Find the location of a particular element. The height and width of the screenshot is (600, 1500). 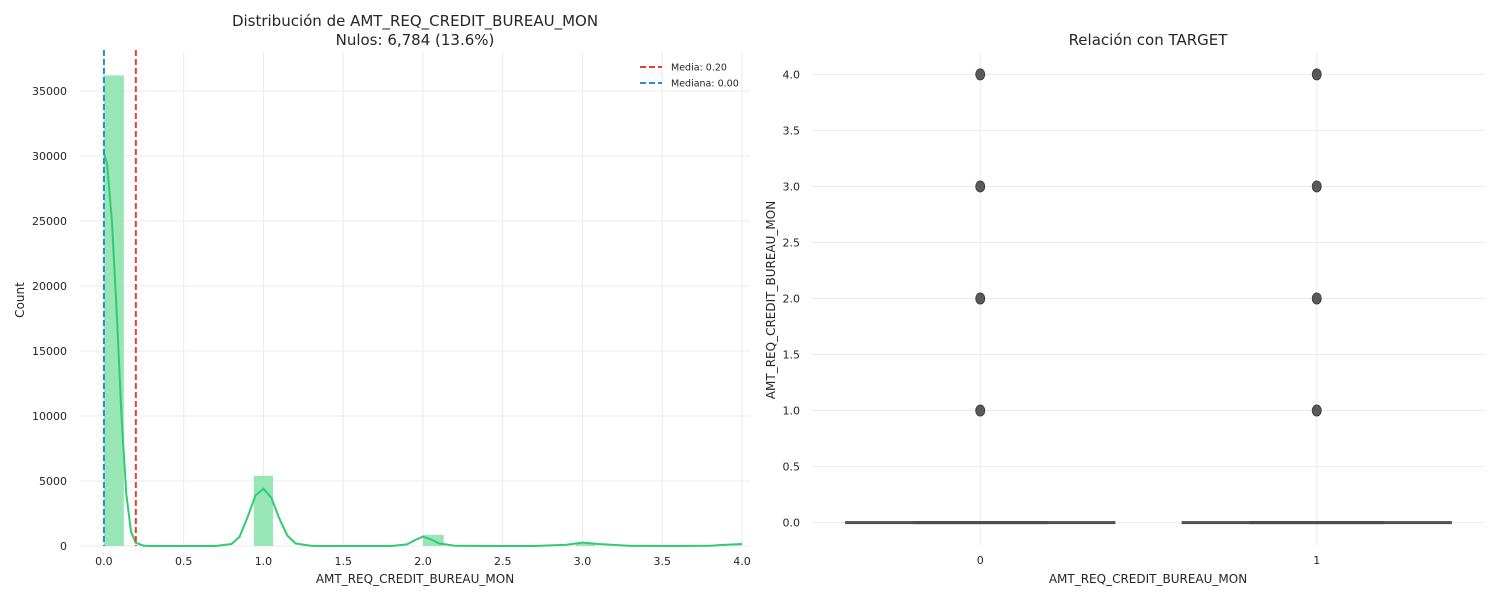

boxplot-boxes is located at coordinates (1148, 523).